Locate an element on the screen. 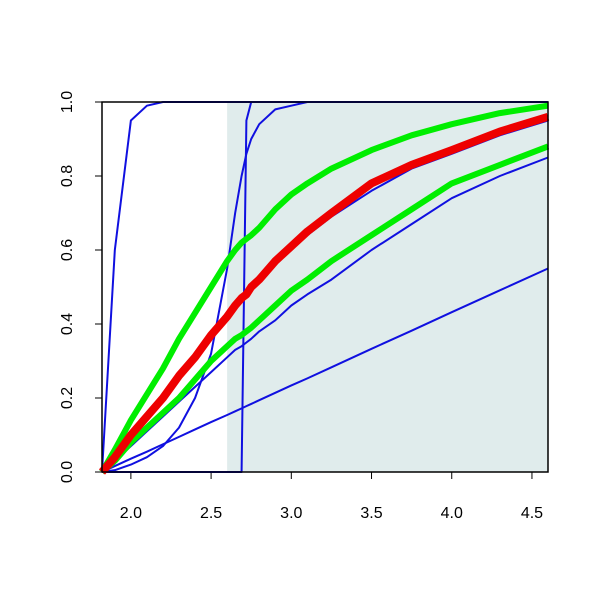  x-tick-label: 2.0 is located at coordinates (131, 513).